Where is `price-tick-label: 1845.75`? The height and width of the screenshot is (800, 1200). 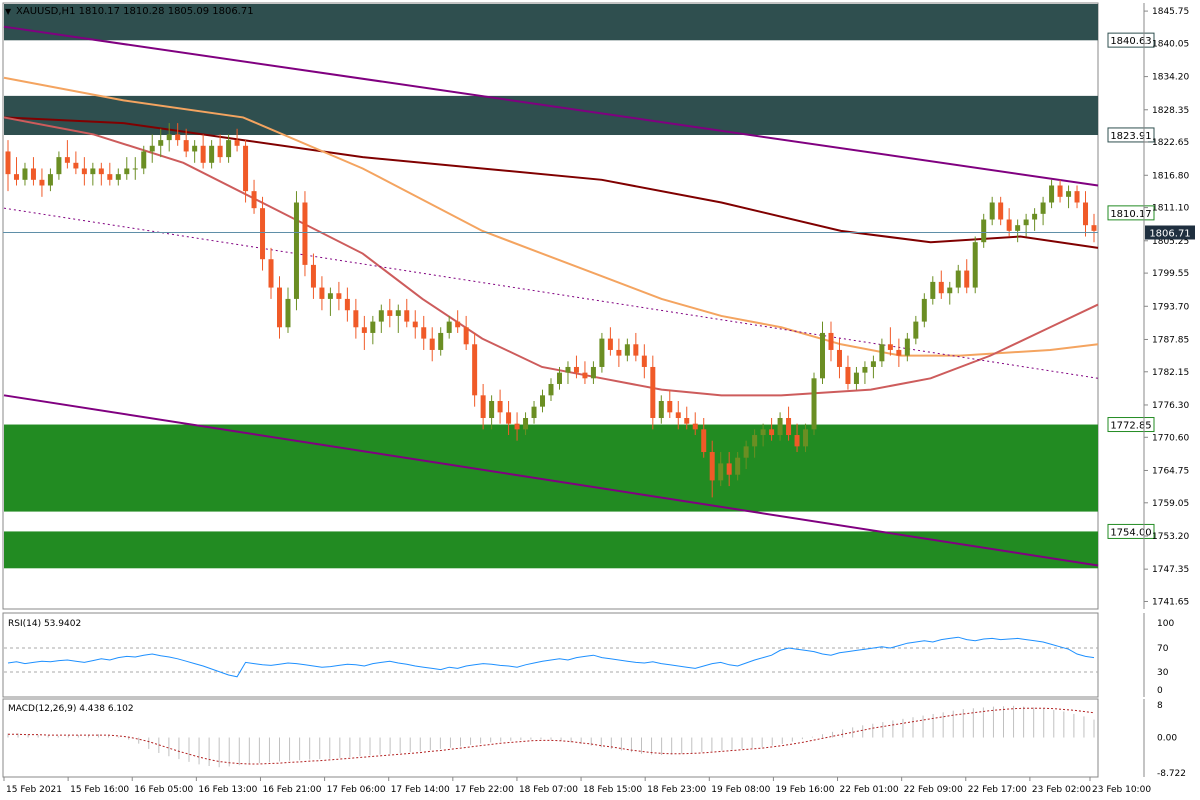 price-tick-label: 1845.75 is located at coordinates (1170, 12).